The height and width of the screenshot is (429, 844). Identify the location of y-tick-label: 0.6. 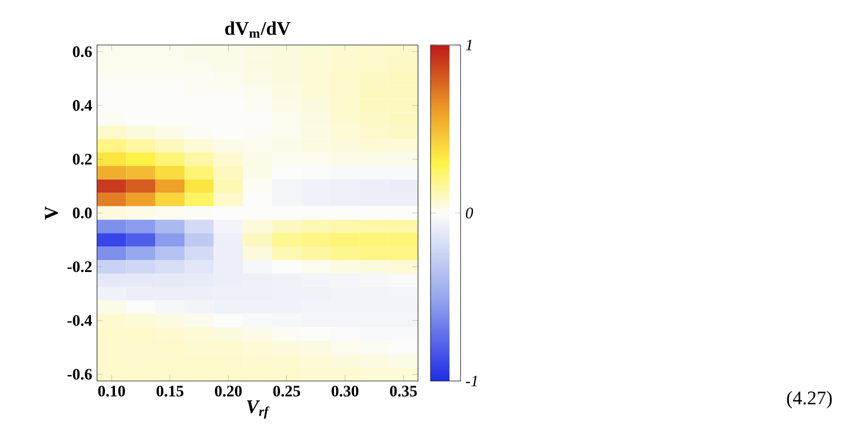
(82, 52).